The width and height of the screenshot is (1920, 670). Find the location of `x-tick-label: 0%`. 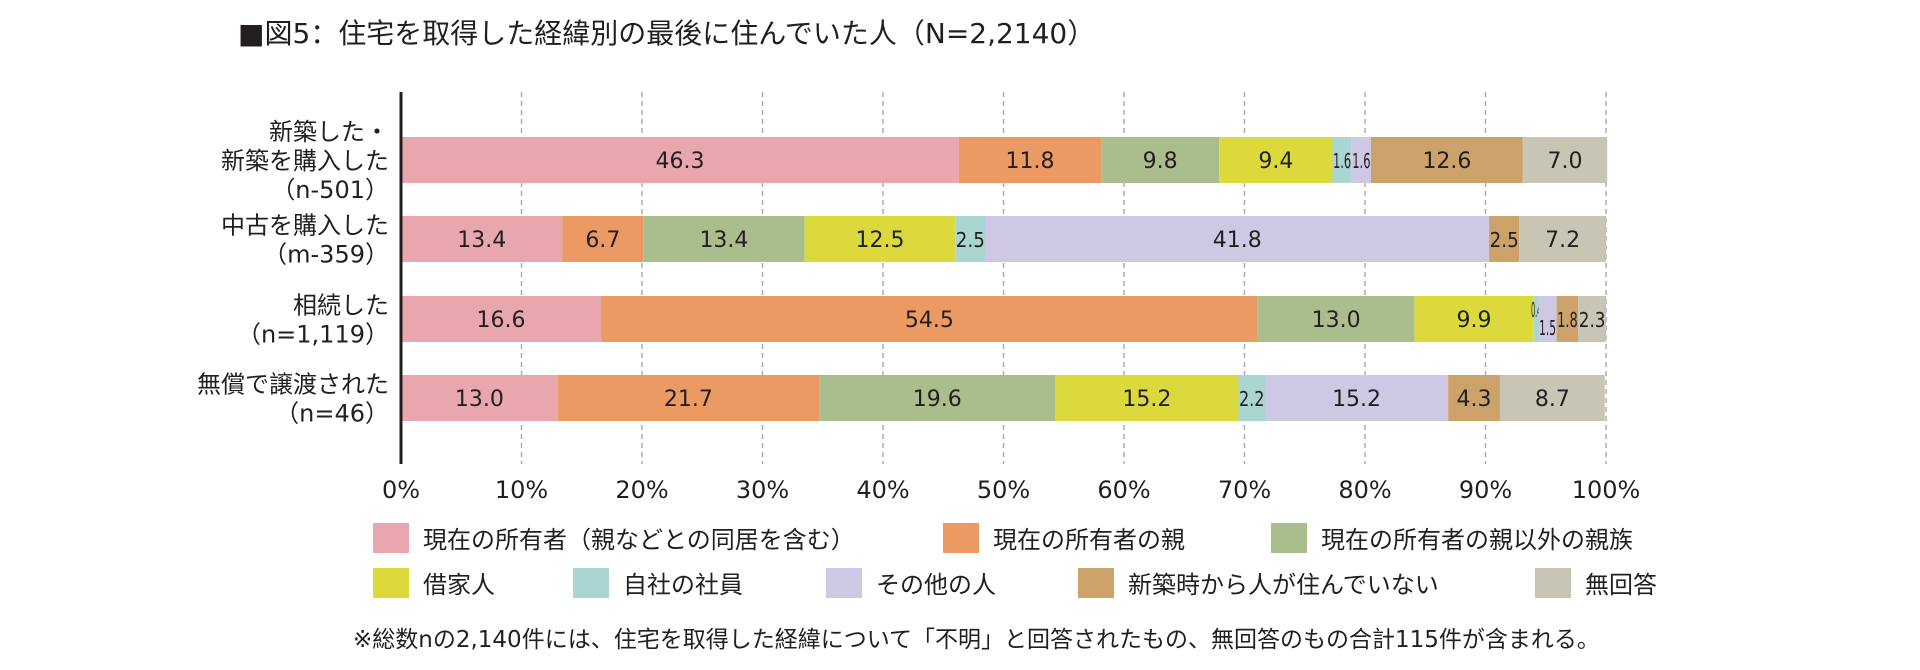

x-tick-label: 0% is located at coordinates (401, 490).